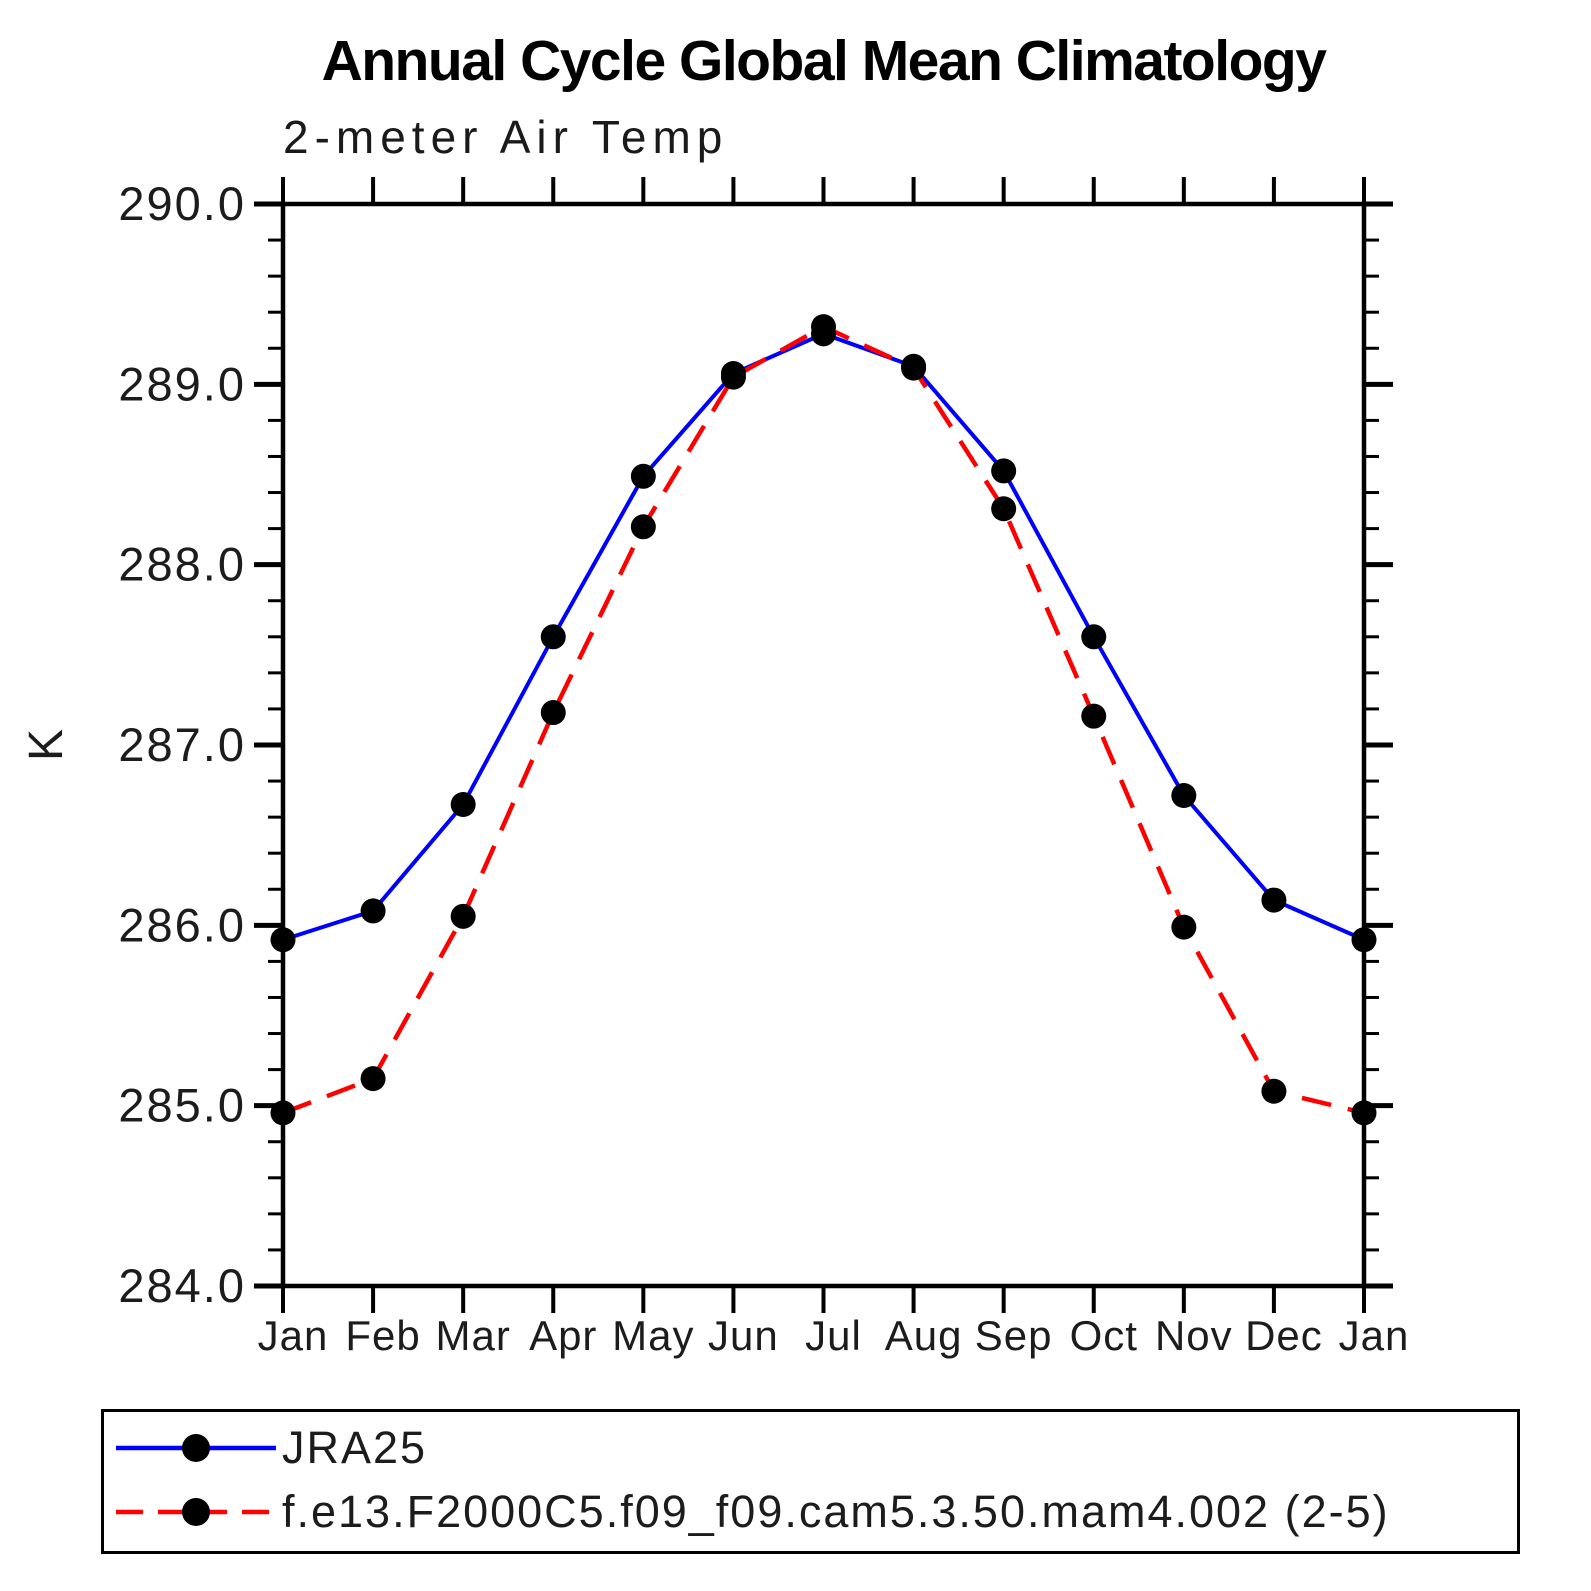 This screenshot has height=1591, width=1591. I want to click on y-tick-label: 289.0, so click(182, 383).